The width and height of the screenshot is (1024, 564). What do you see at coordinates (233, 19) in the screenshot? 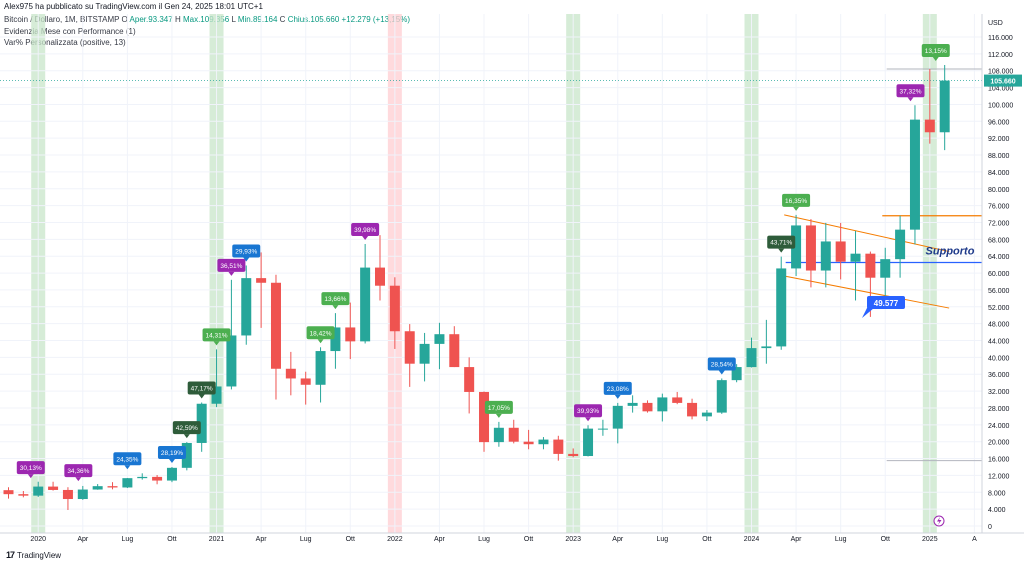
I see `low-label: L` at bounding box center [233, 19].